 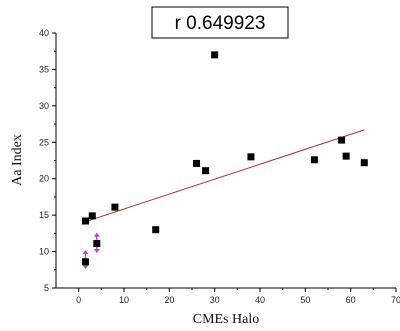 I want to click on y-tick-label: 20, so click(x=44, y=179).